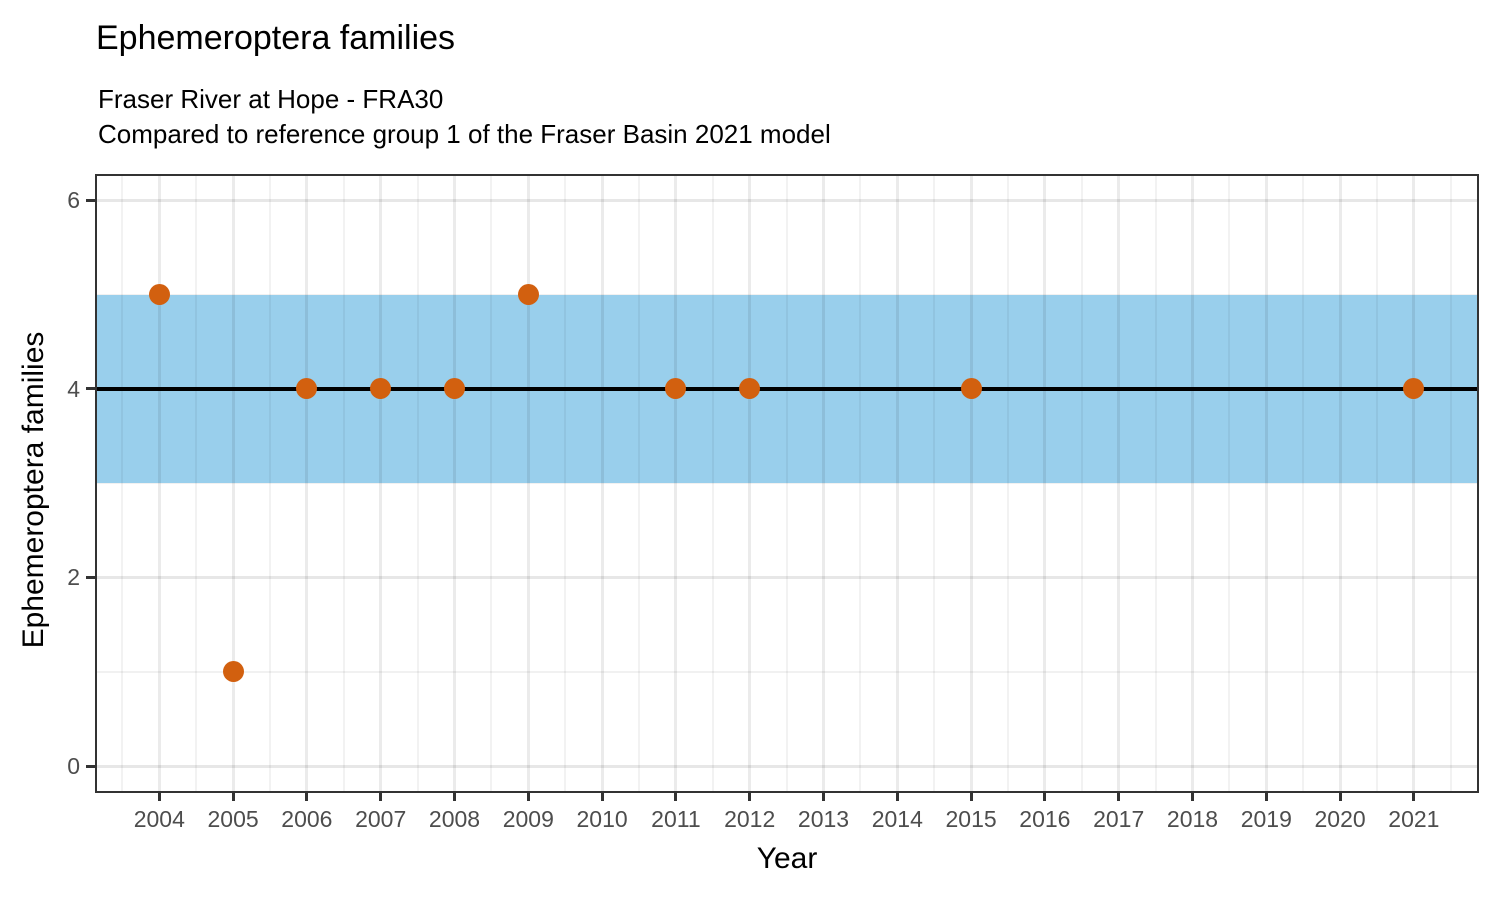  Describe the element at coordinates (1414, 819) in the screenshot. I see `x-tick-label: 2021` at that location.